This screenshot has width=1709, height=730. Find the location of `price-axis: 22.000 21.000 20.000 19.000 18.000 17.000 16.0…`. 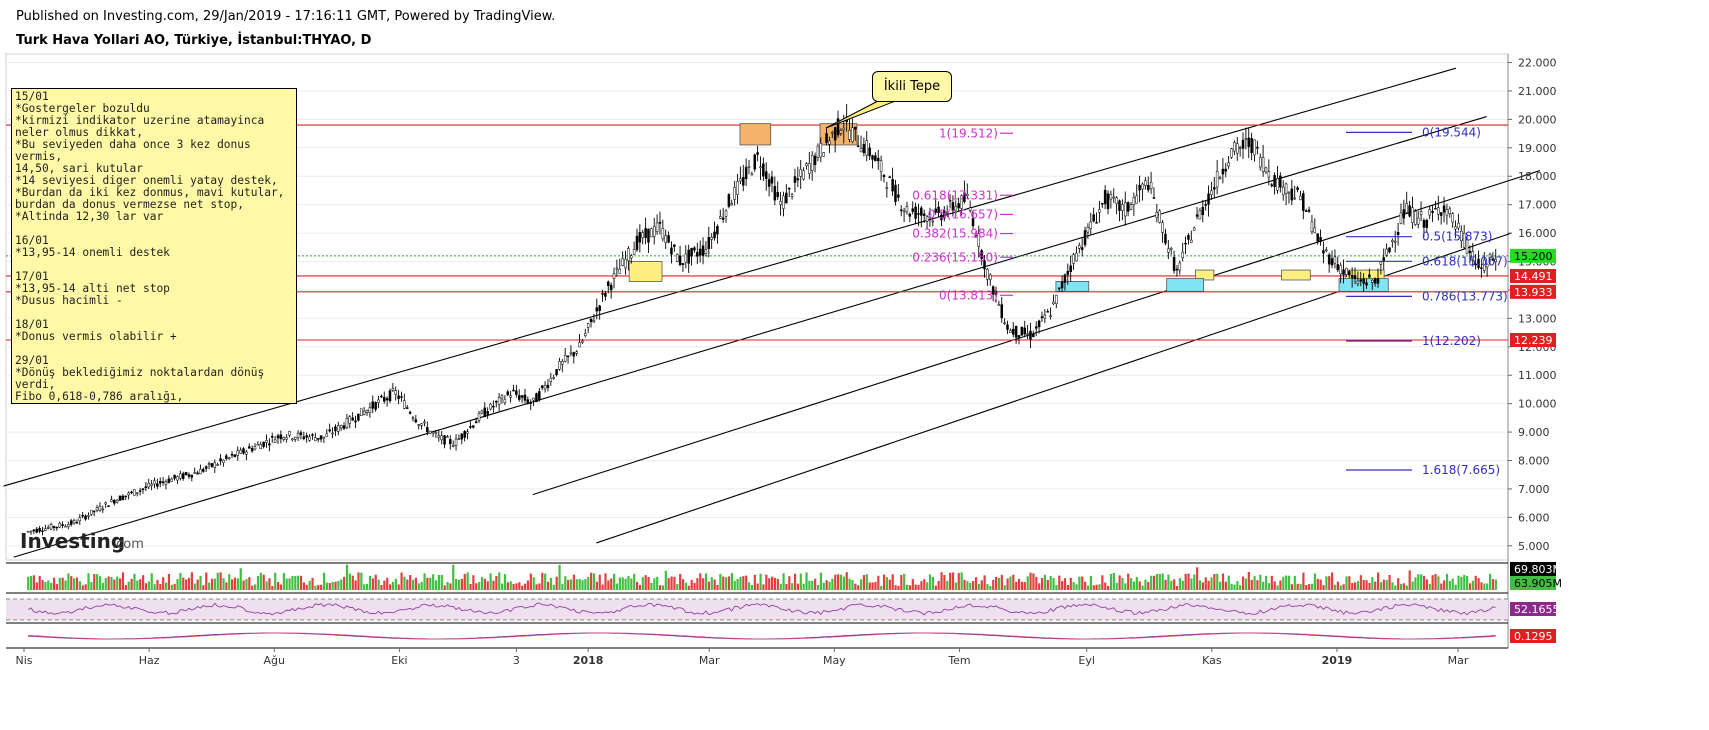

price-axis: 22.000 21.000 20.000 19.000 18.000 17.000 16.0… is located at coordinates (1535, 350).